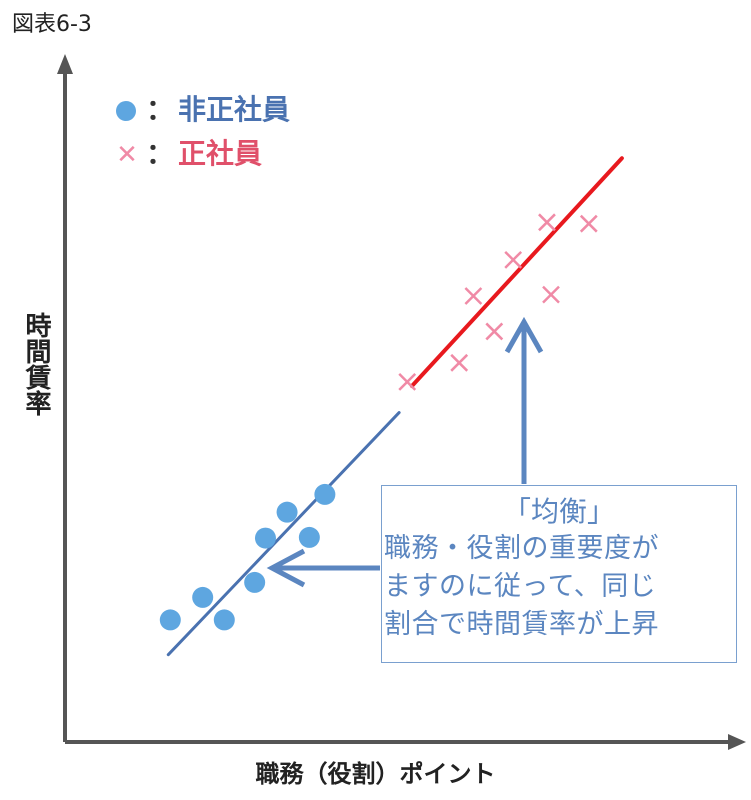 This screenshot has height=800, width=751. I want to click on legend-item-regular: ✕ ：正社員, so click(189, 152).